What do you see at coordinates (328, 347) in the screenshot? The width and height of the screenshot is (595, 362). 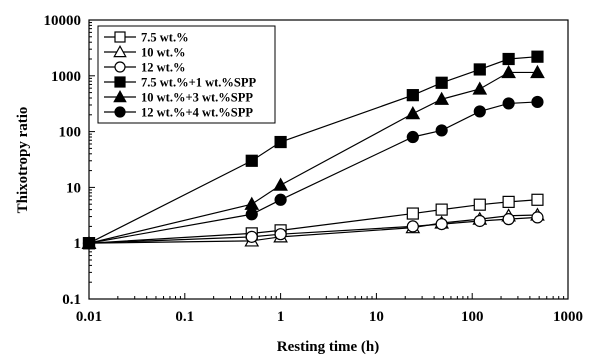 I see `x-axis-title: Resting time (h)` at bounding box center [328, 347].